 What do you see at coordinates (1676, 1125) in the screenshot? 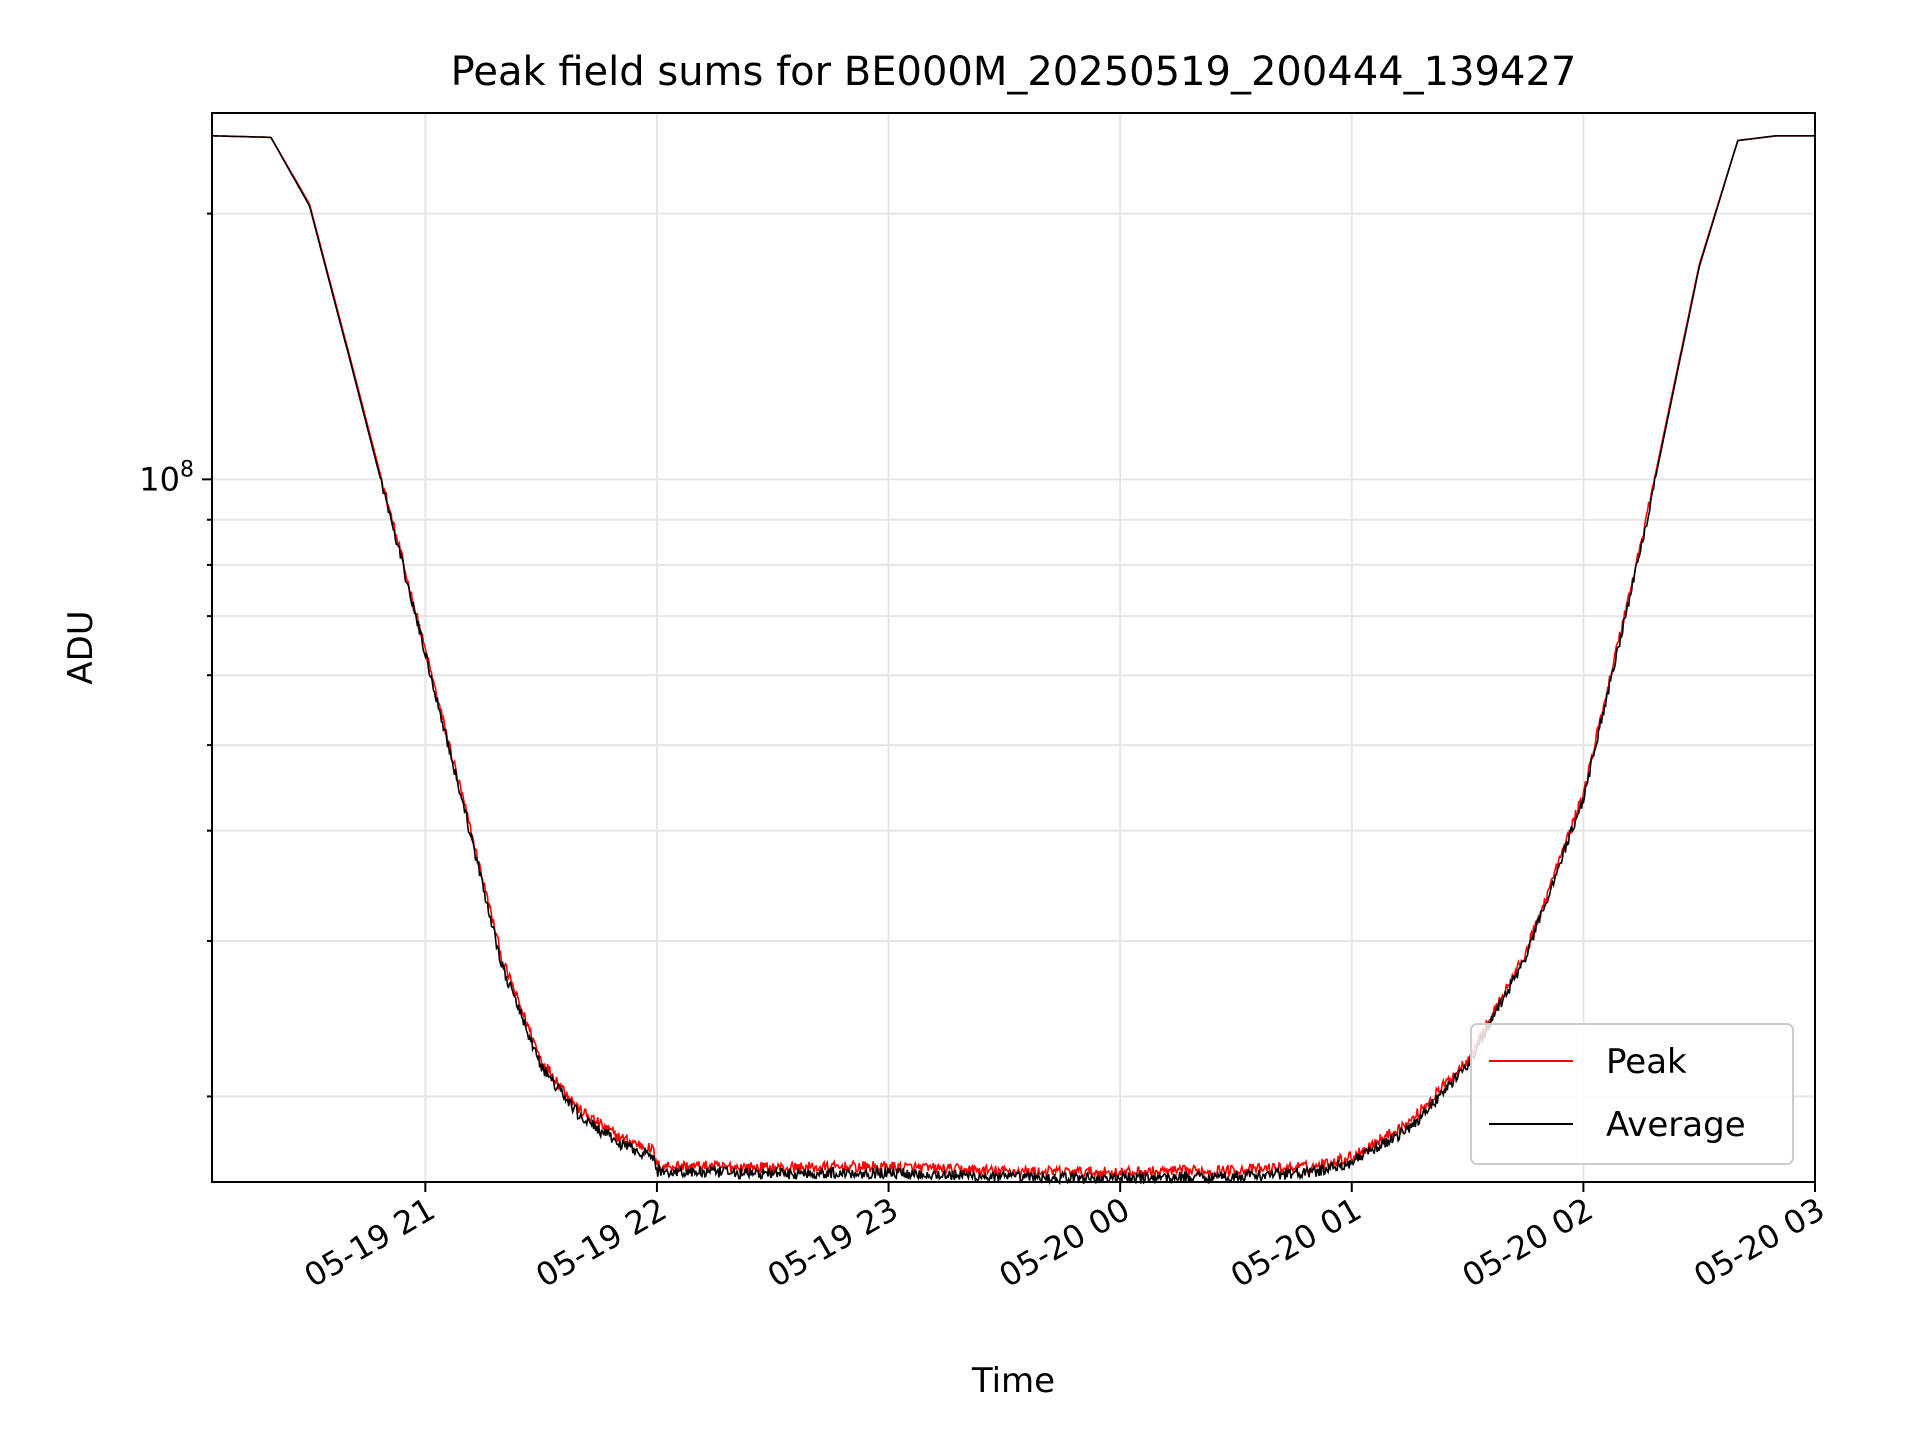
I see `legend-label: Average` at bounding box center [1676, 1125].